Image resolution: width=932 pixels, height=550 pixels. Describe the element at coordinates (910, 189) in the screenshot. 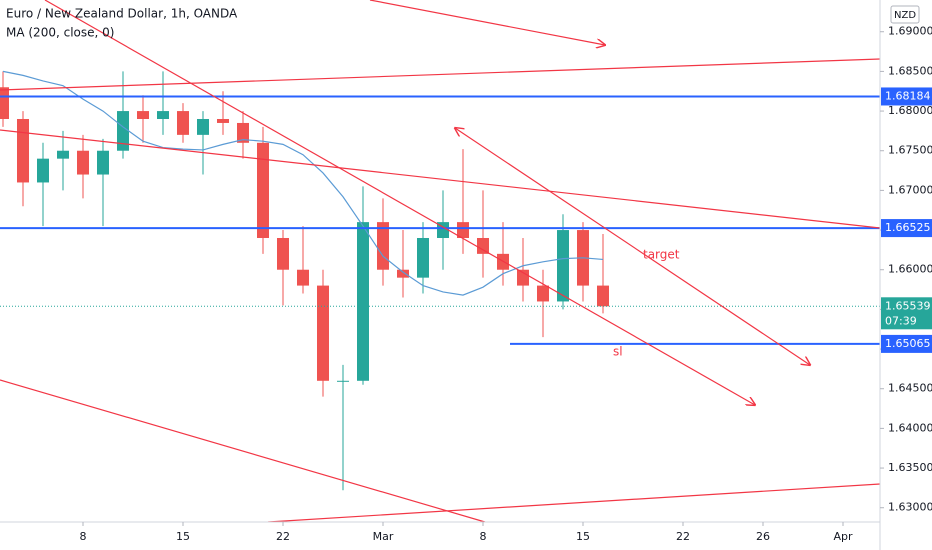

I see `y-tick-label: 1.67000` at that location.